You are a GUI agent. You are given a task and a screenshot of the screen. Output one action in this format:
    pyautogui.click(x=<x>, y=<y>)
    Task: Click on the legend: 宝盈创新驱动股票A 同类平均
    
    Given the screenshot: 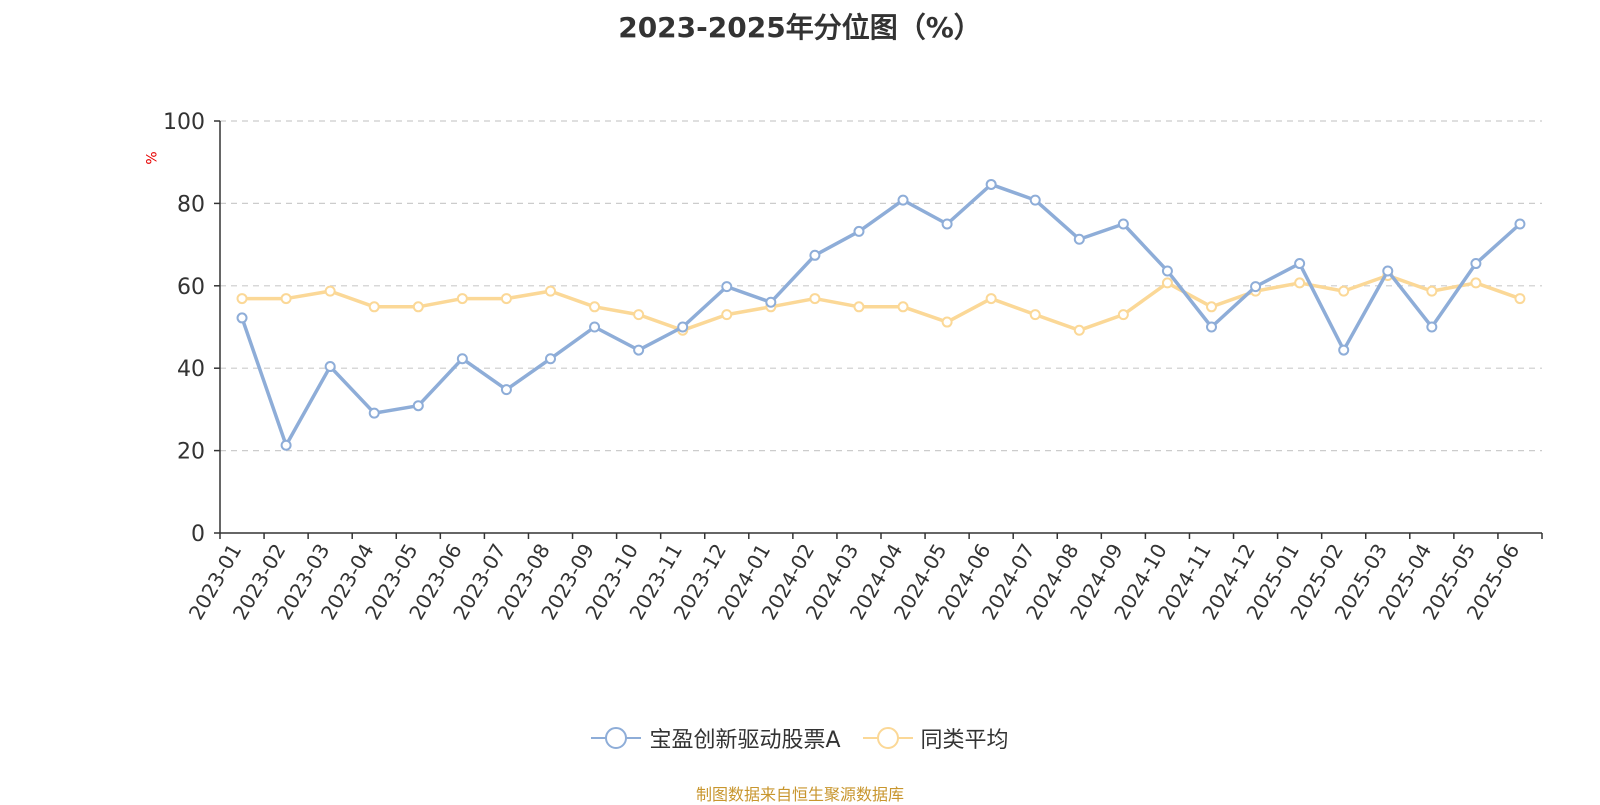 What is the action you would take?
    pyautogui.click(x=800, y=738)
    